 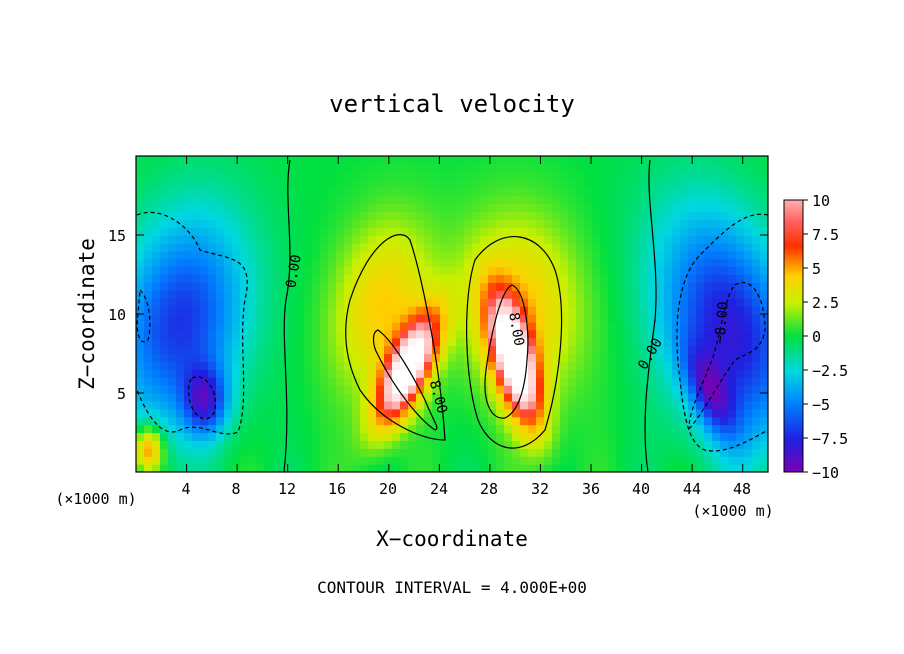 What do you see at coordinates (388, 489) in the screenshot?
I see `x-tick-label-20: 20` at bounding box center [388, 489].